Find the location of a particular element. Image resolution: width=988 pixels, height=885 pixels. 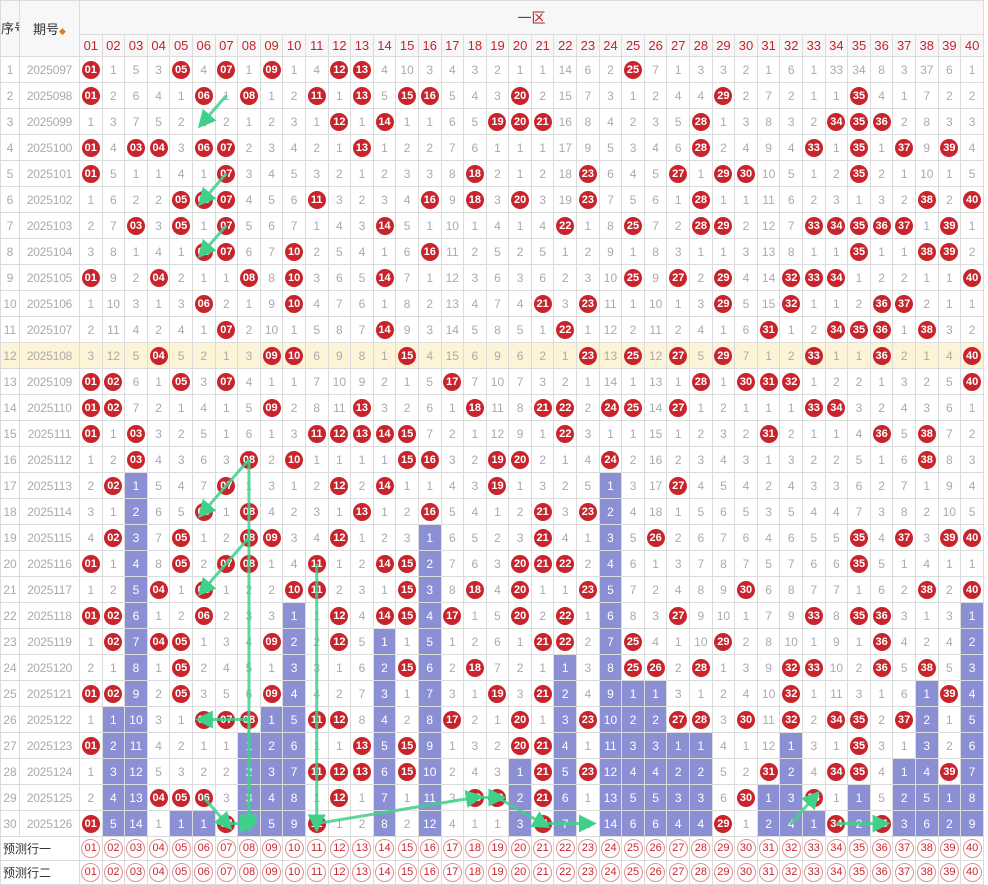

prediction-ball: 37 is located at coordinates (904, 848).